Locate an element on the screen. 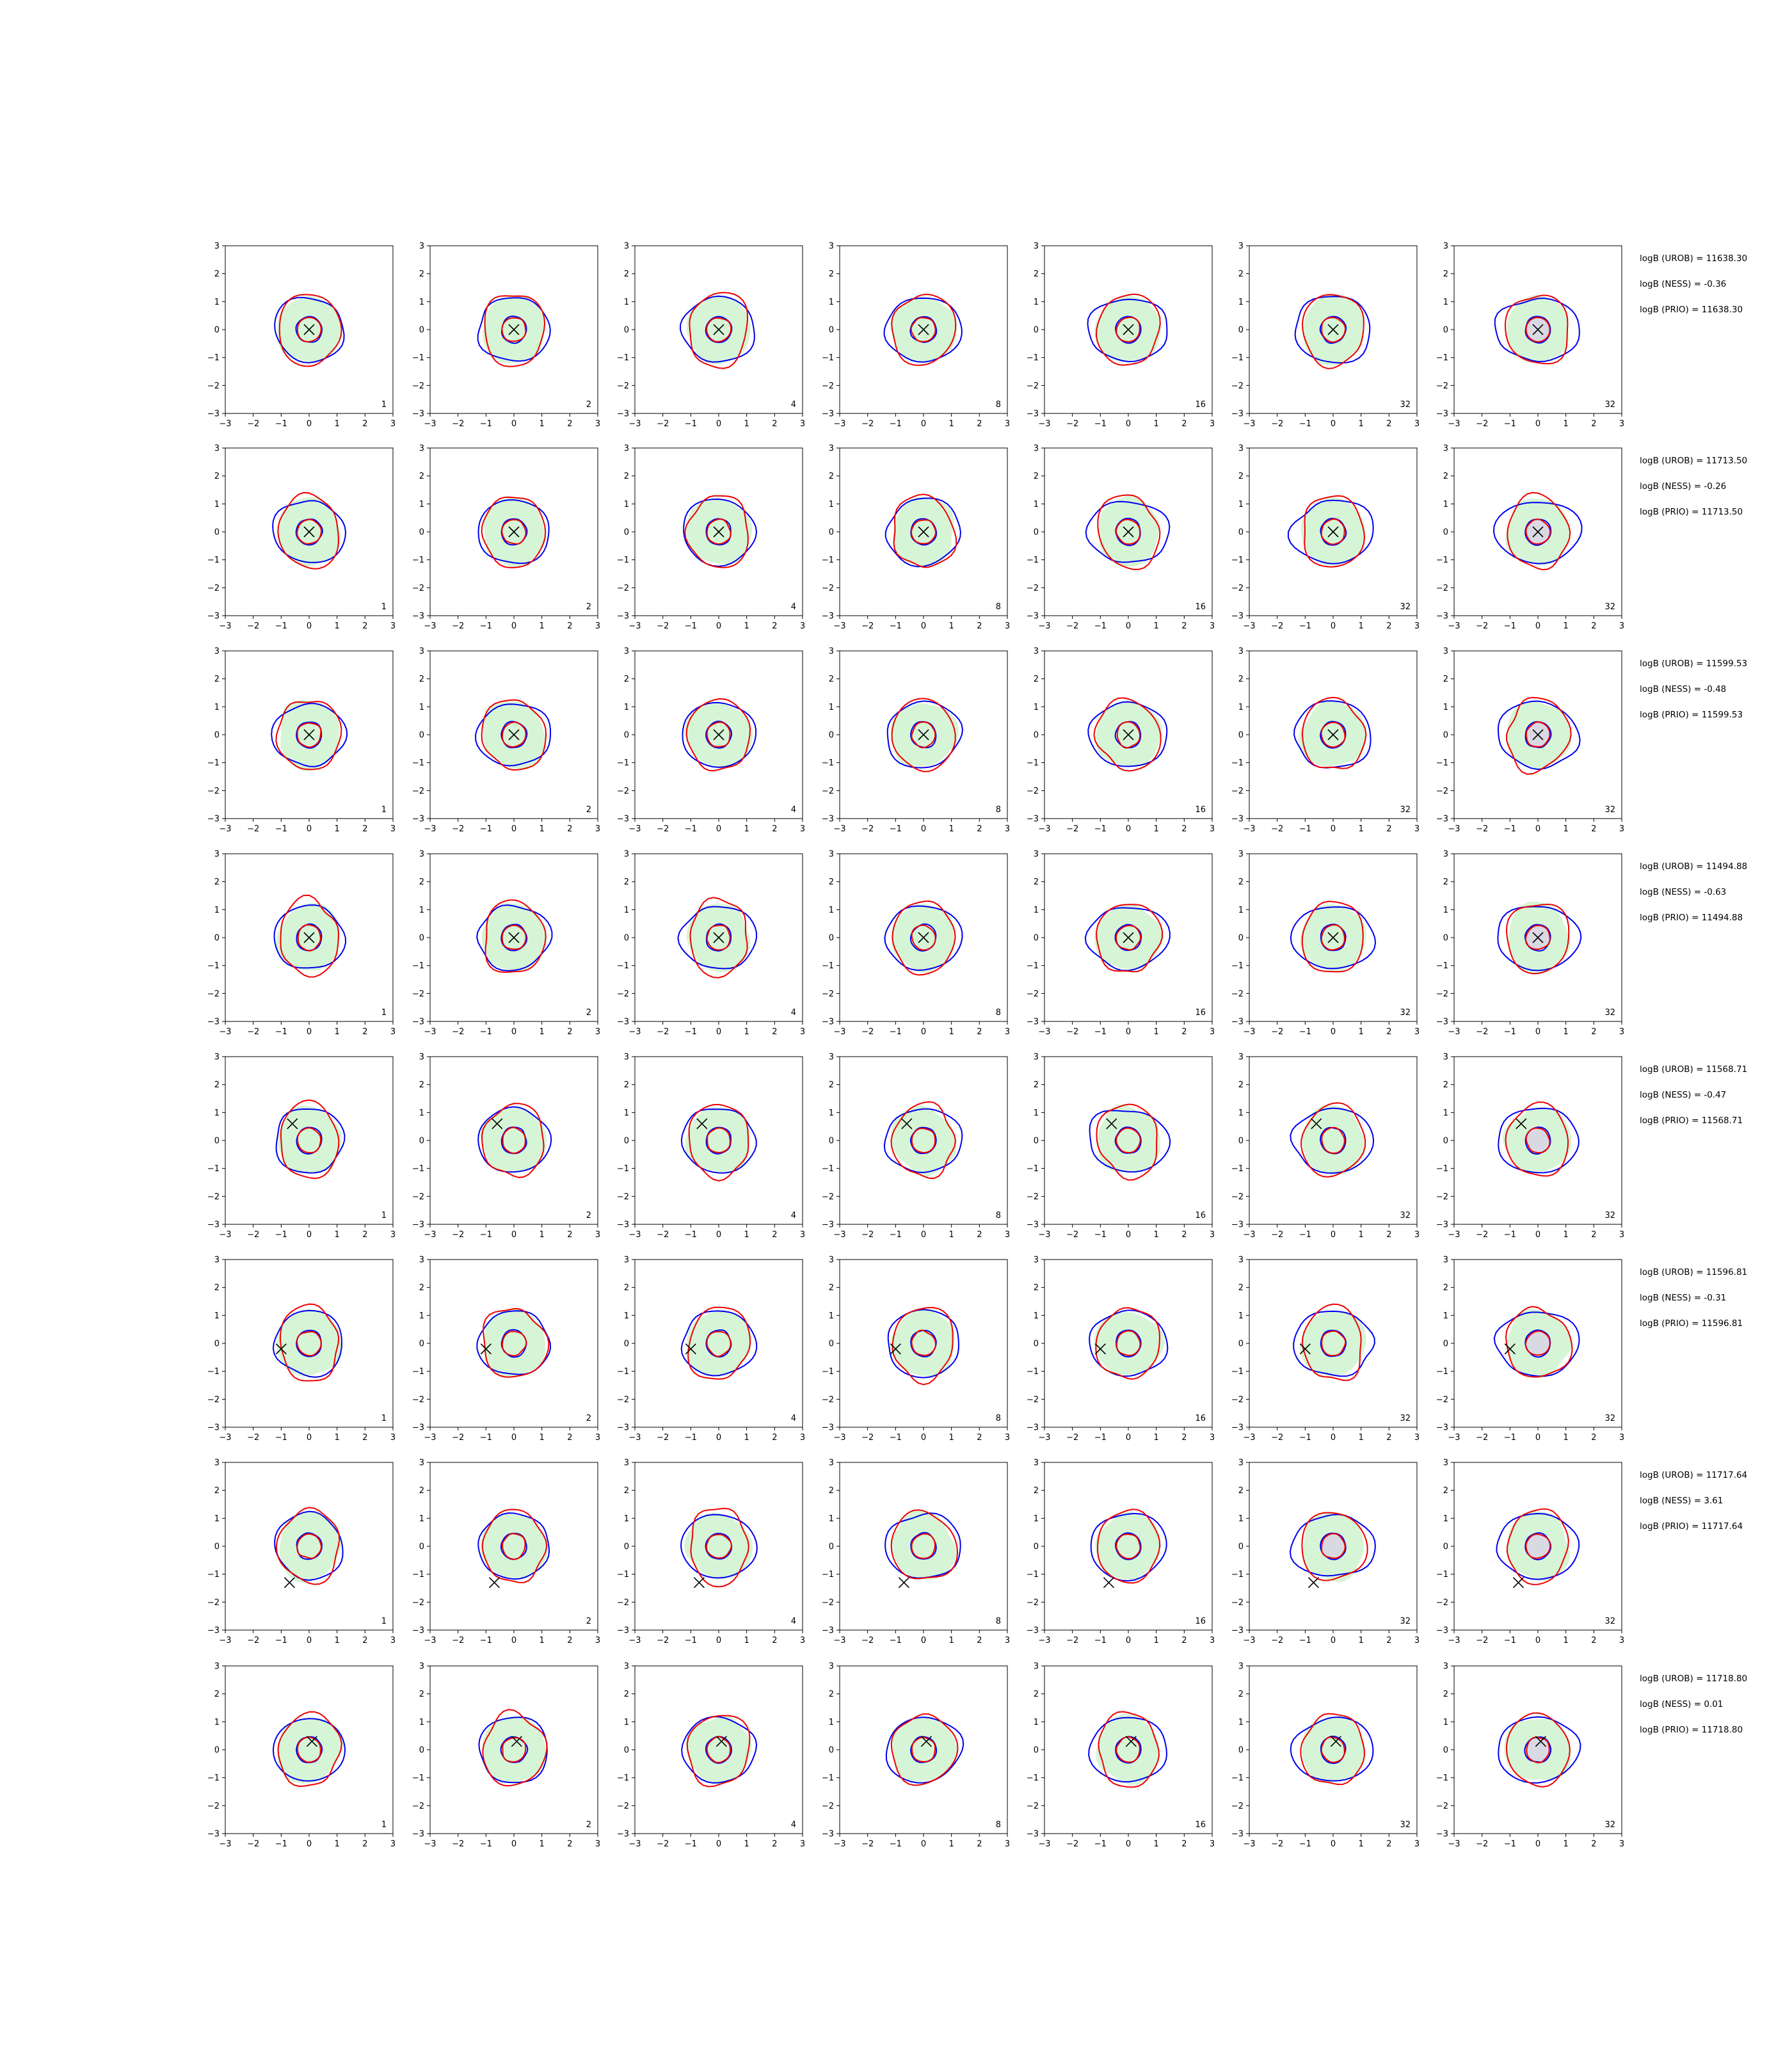  blue-inner-contour is located at coordinates (309, 329).